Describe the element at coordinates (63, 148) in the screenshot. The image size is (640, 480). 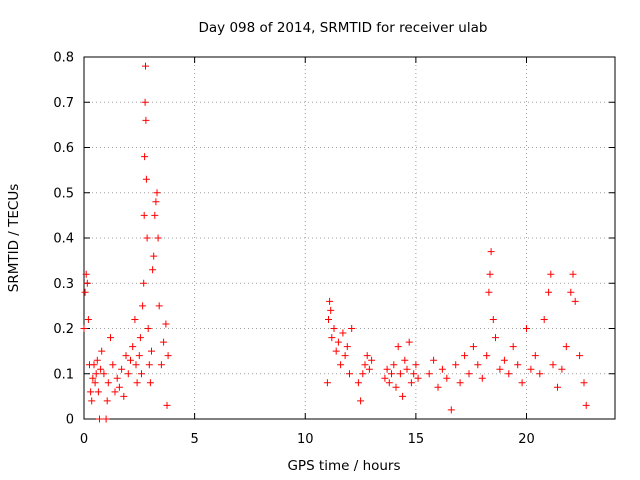
I see `y-tick-label: 0.6` at that location.